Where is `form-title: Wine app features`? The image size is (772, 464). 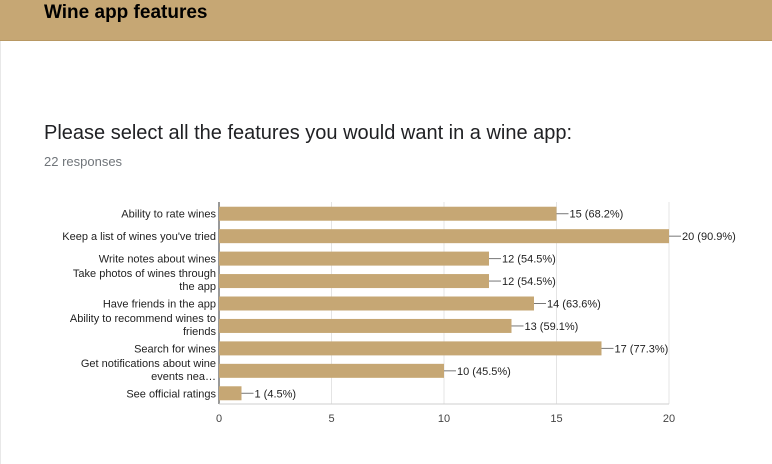
form-title: Wine app features is located at coordinates (126, 12).